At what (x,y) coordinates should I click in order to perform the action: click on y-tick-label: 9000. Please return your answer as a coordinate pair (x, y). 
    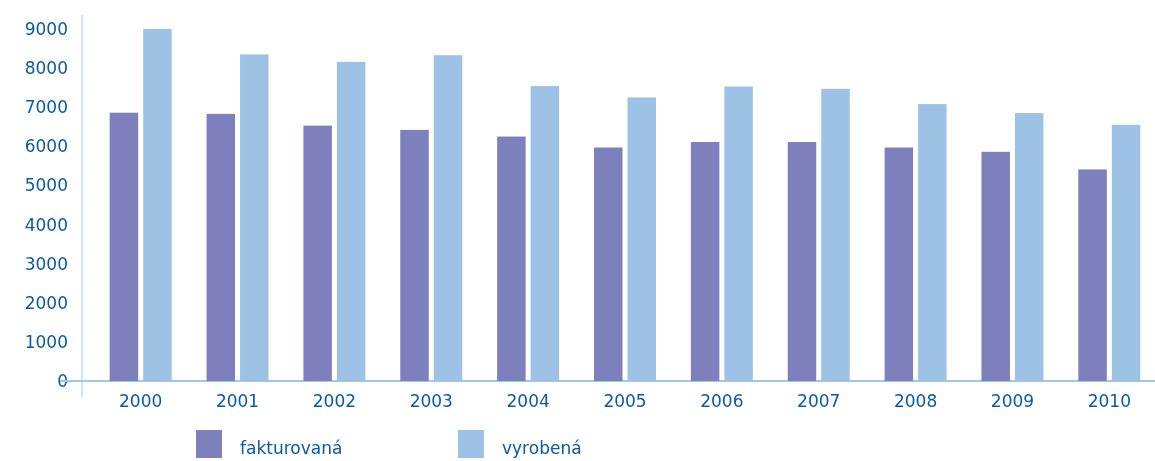
    Looking at the image, I should click on (46, 28).